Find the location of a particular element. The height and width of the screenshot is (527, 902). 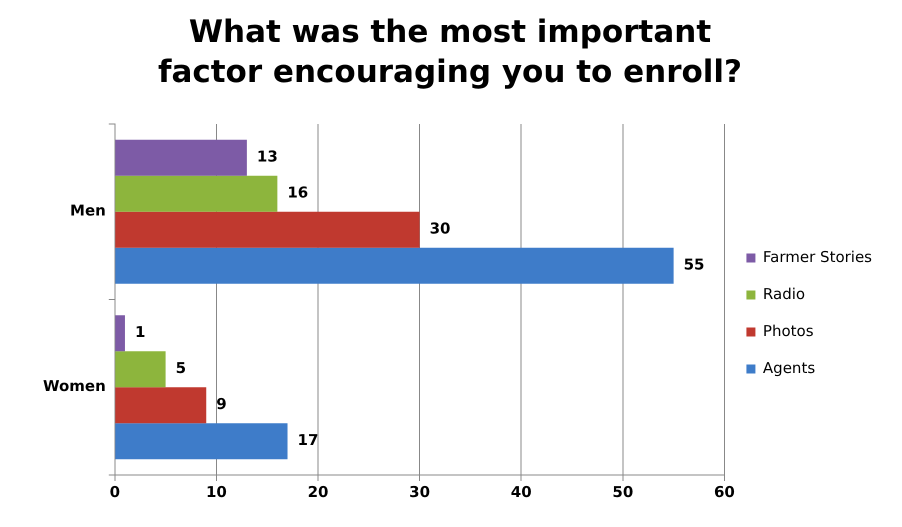

y-tick-label: Women is located at coordinates (74, 386).